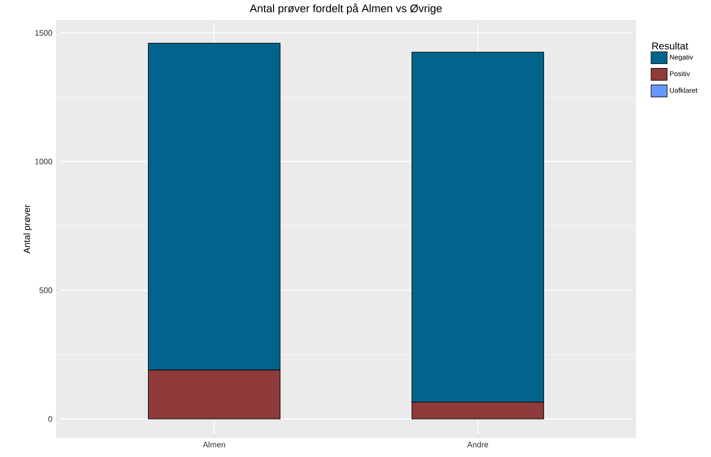 The image size is (711, 457). Describe the element at coordinates (27, 229) in the screenshot. I see `y-axis-title: Antal prøver` at that location.